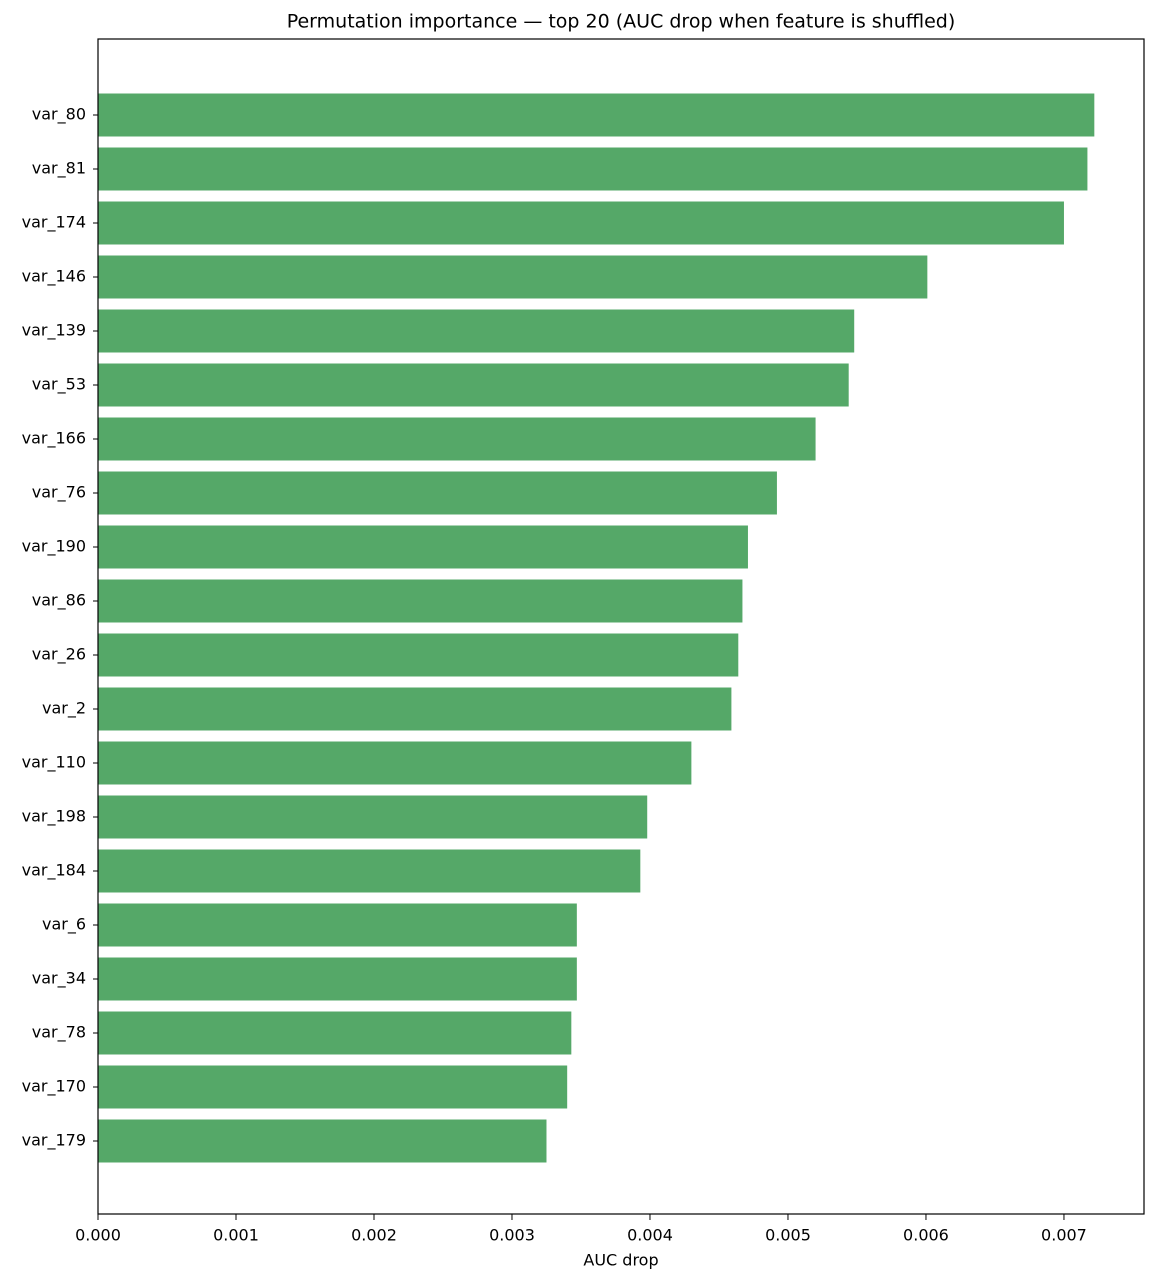  Describe the element at coordinates (59, 979) in the screenshot. I see `y-tick-label: var_34` at that location.